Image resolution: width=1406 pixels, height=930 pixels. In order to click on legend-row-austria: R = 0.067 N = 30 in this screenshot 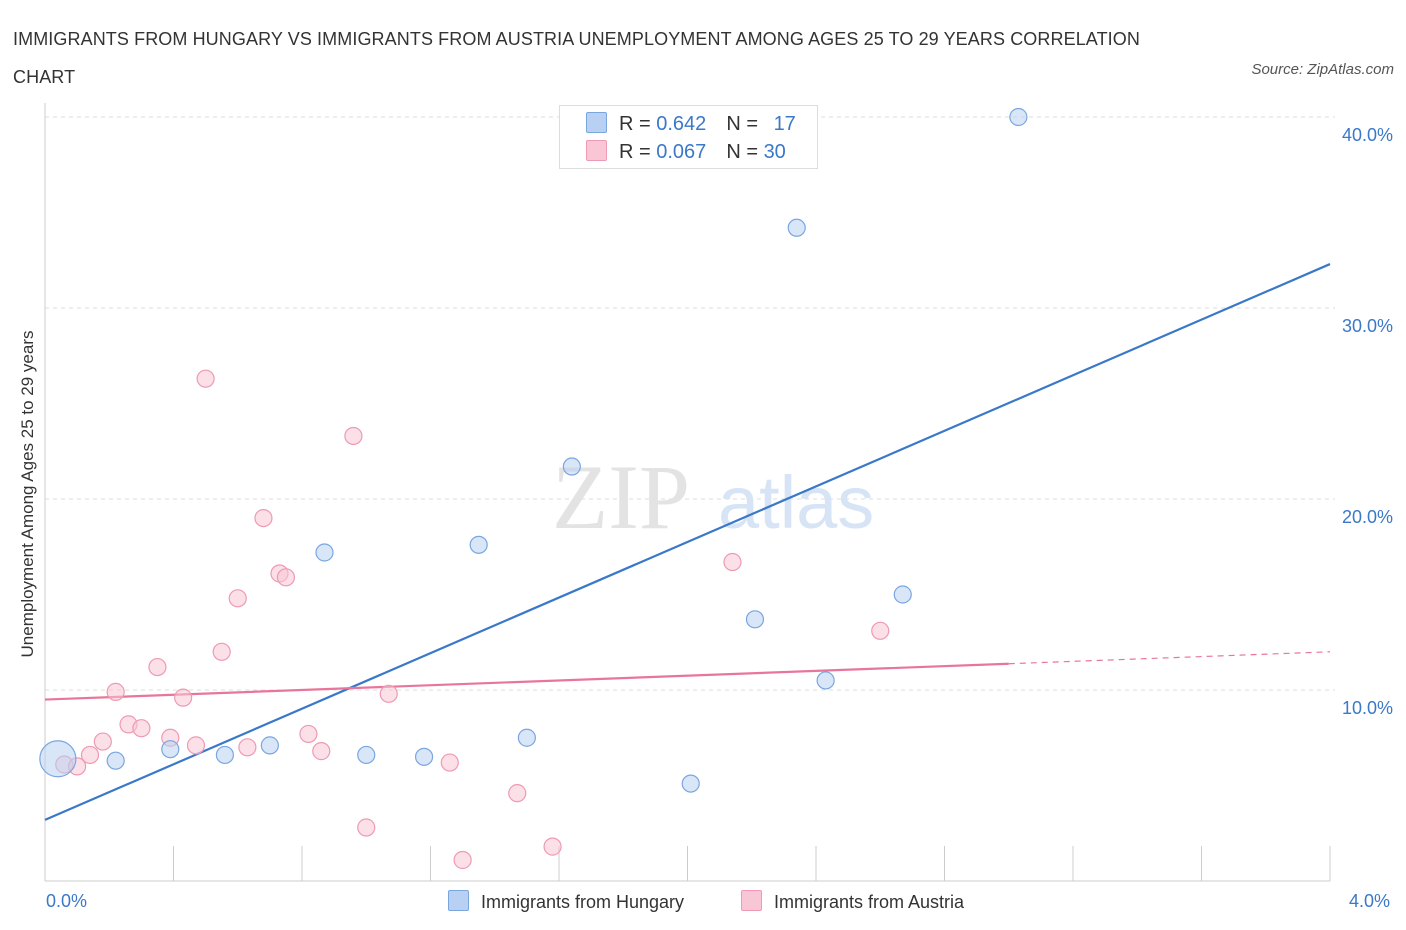, I will do `click(686, 152)`.